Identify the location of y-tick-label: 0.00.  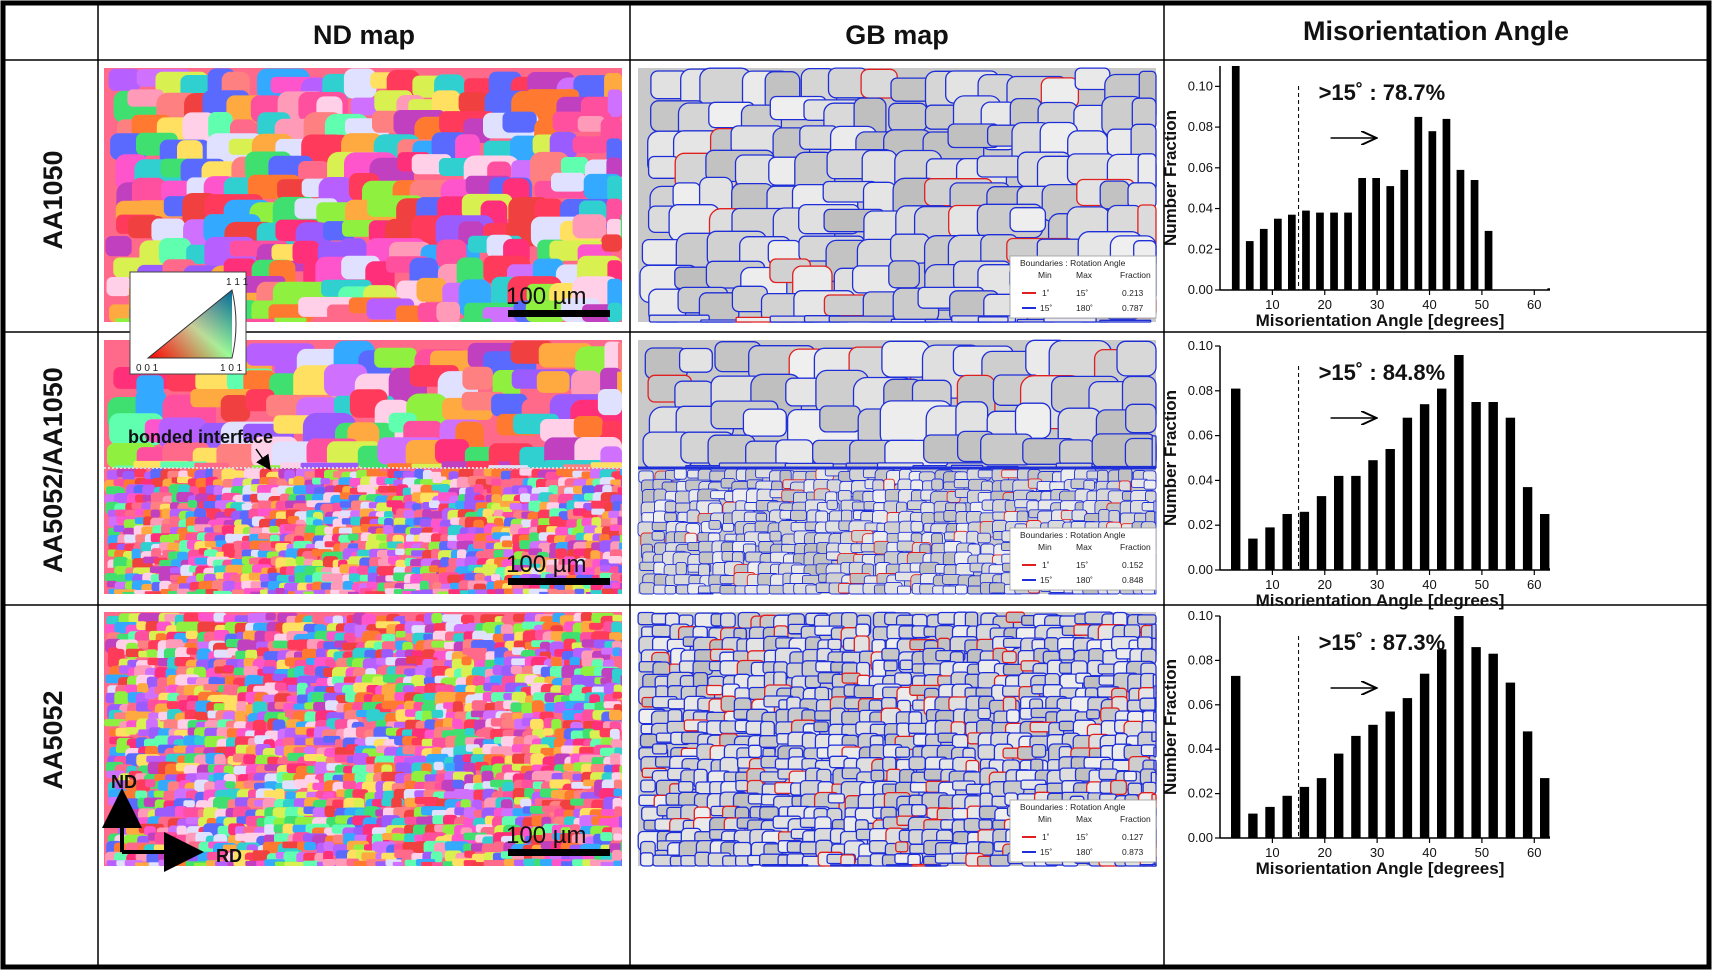
(1200, 569).